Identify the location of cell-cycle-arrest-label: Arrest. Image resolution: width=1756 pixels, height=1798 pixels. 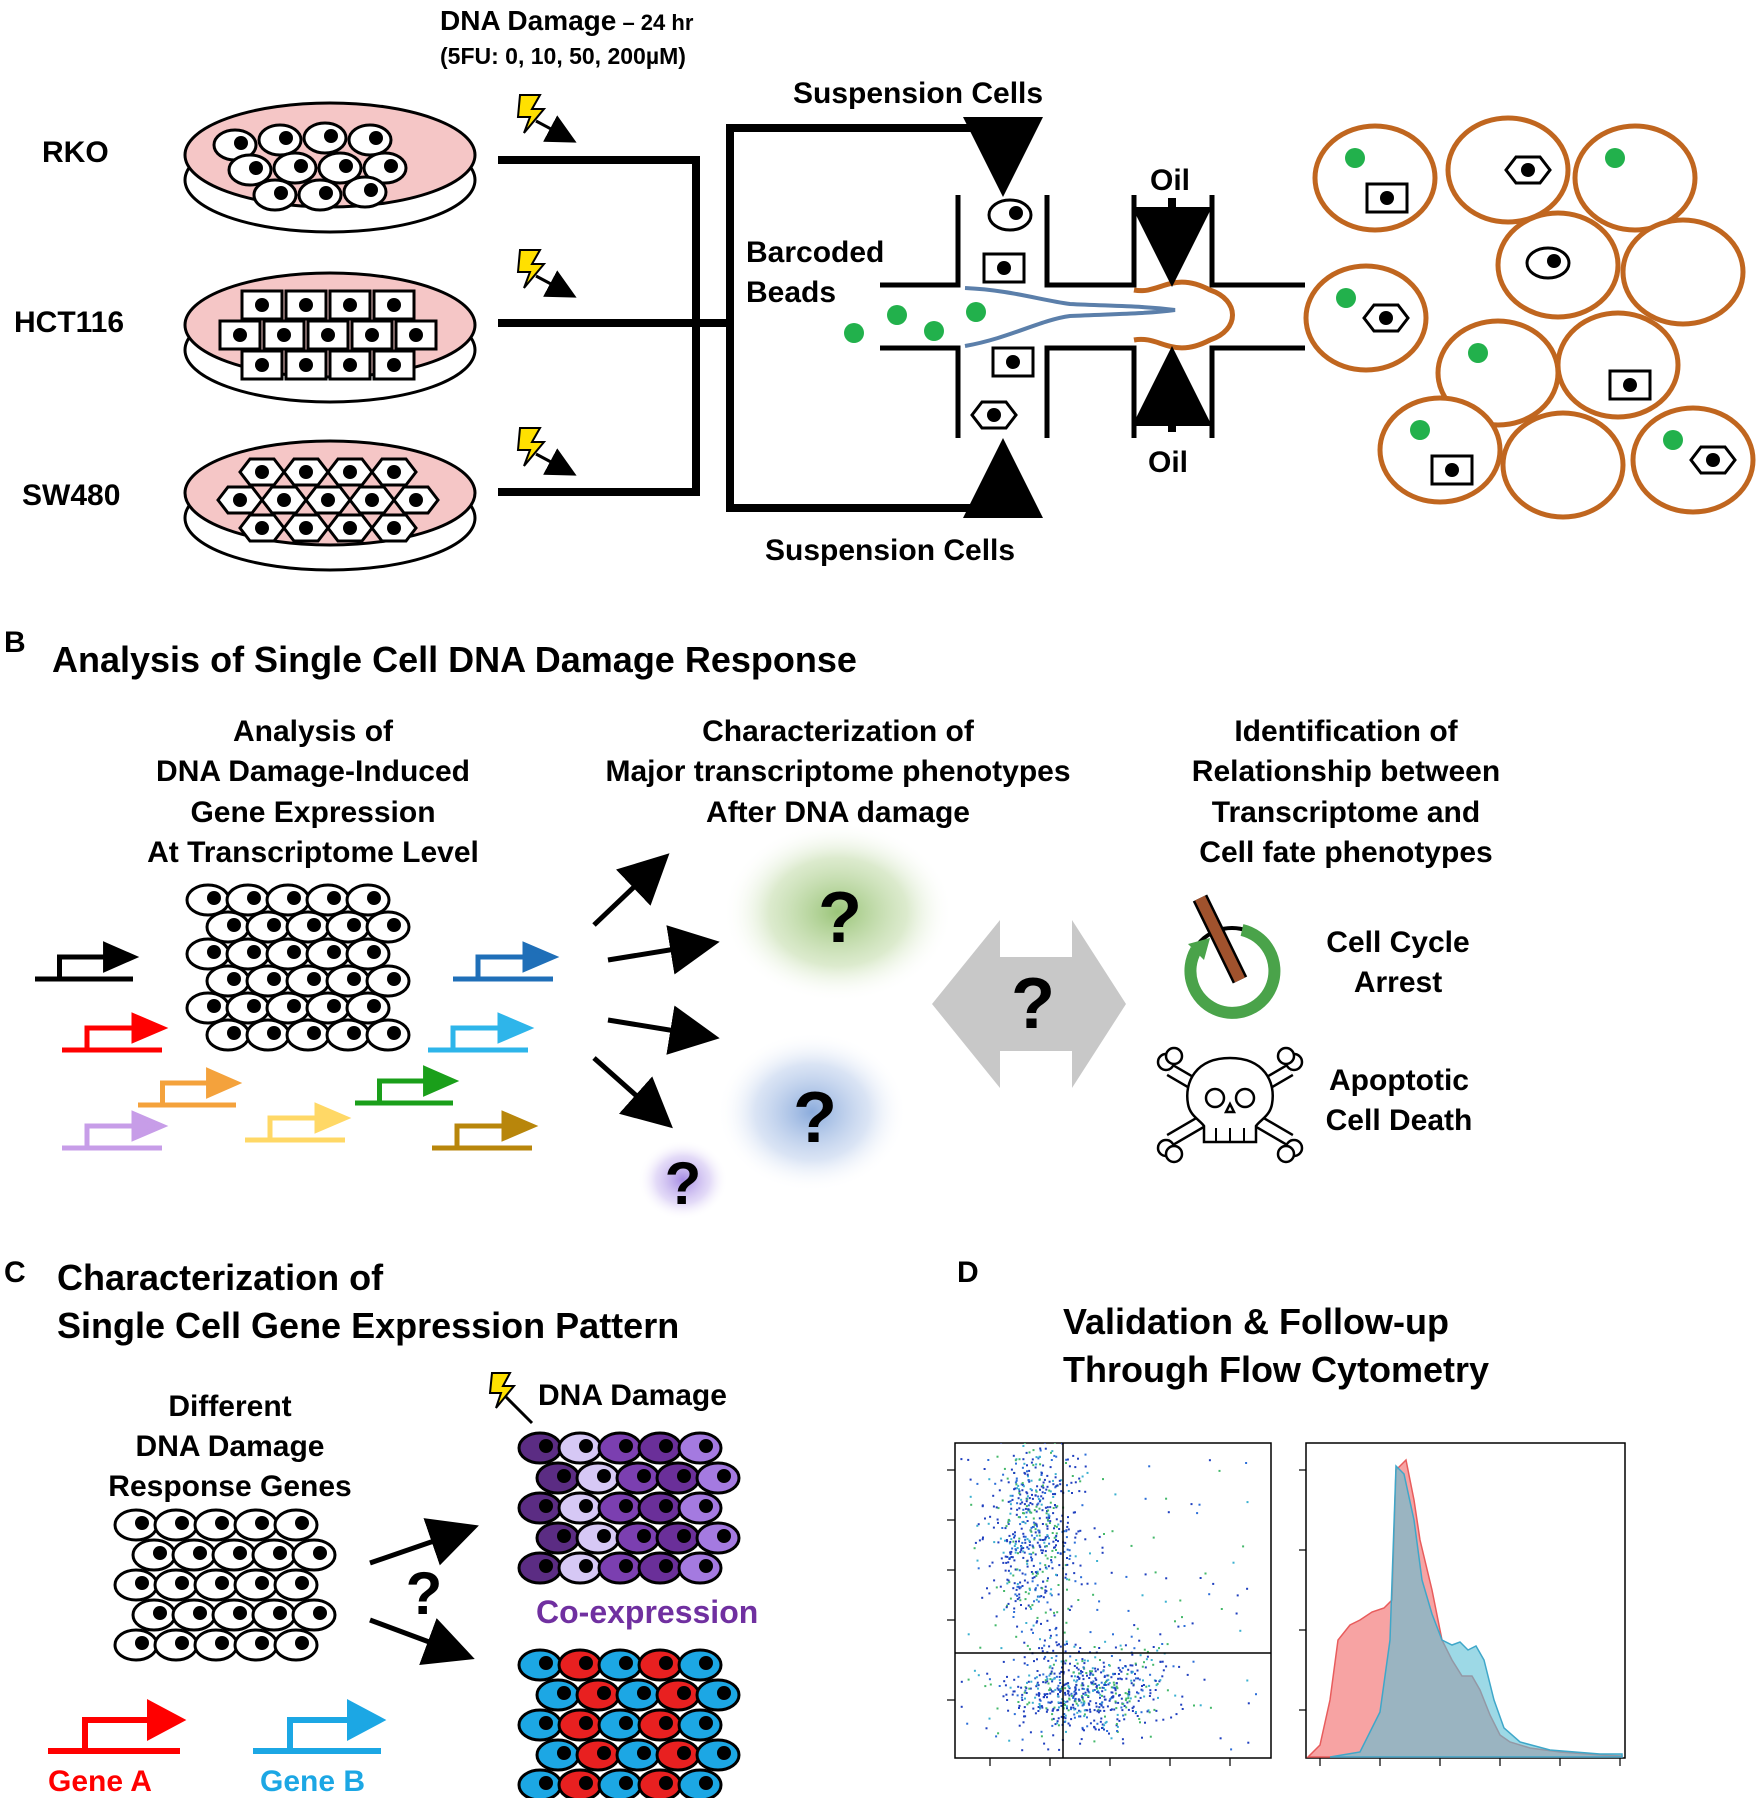
(1398, 982).